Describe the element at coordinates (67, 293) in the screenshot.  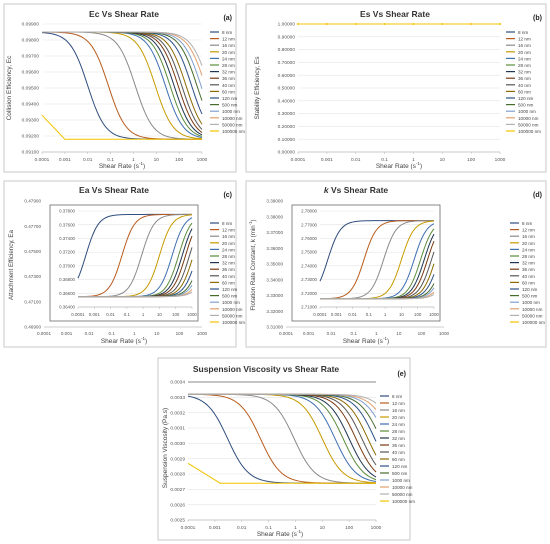
I see `panel-c-inset-ytick-label: 0.36600` at that location.